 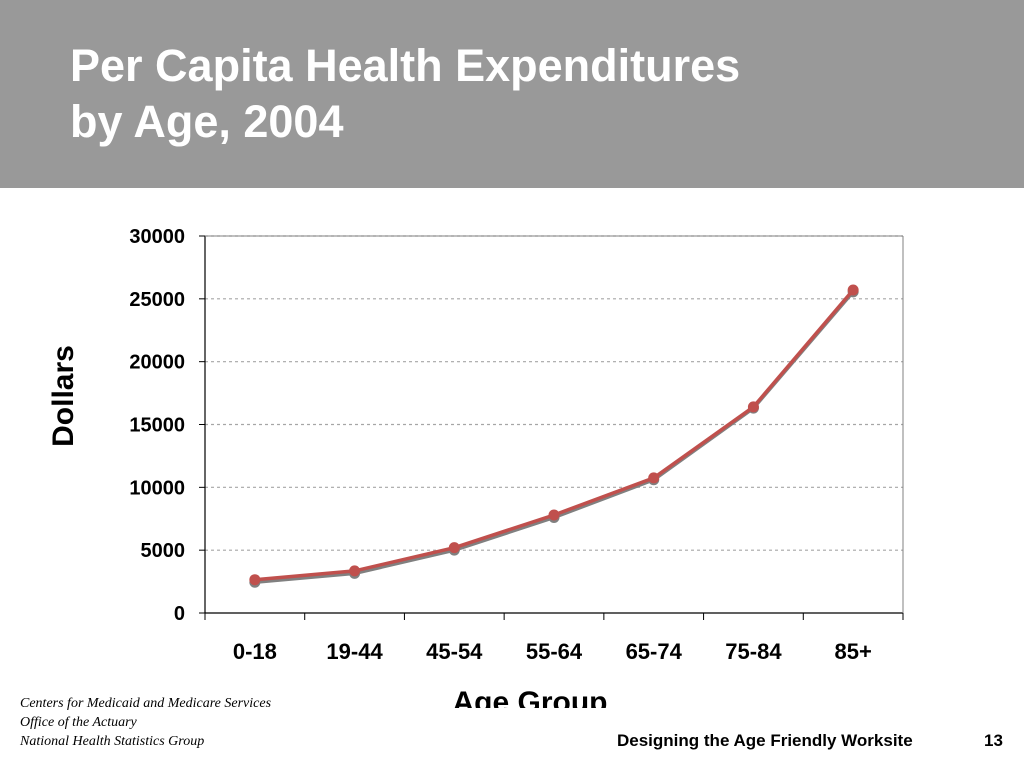 What do you see at coordinates (765, 740) in the screenshot?
I see `footer-text: Designing the Age Friendly Worksite` at bounding box center [765, 740].